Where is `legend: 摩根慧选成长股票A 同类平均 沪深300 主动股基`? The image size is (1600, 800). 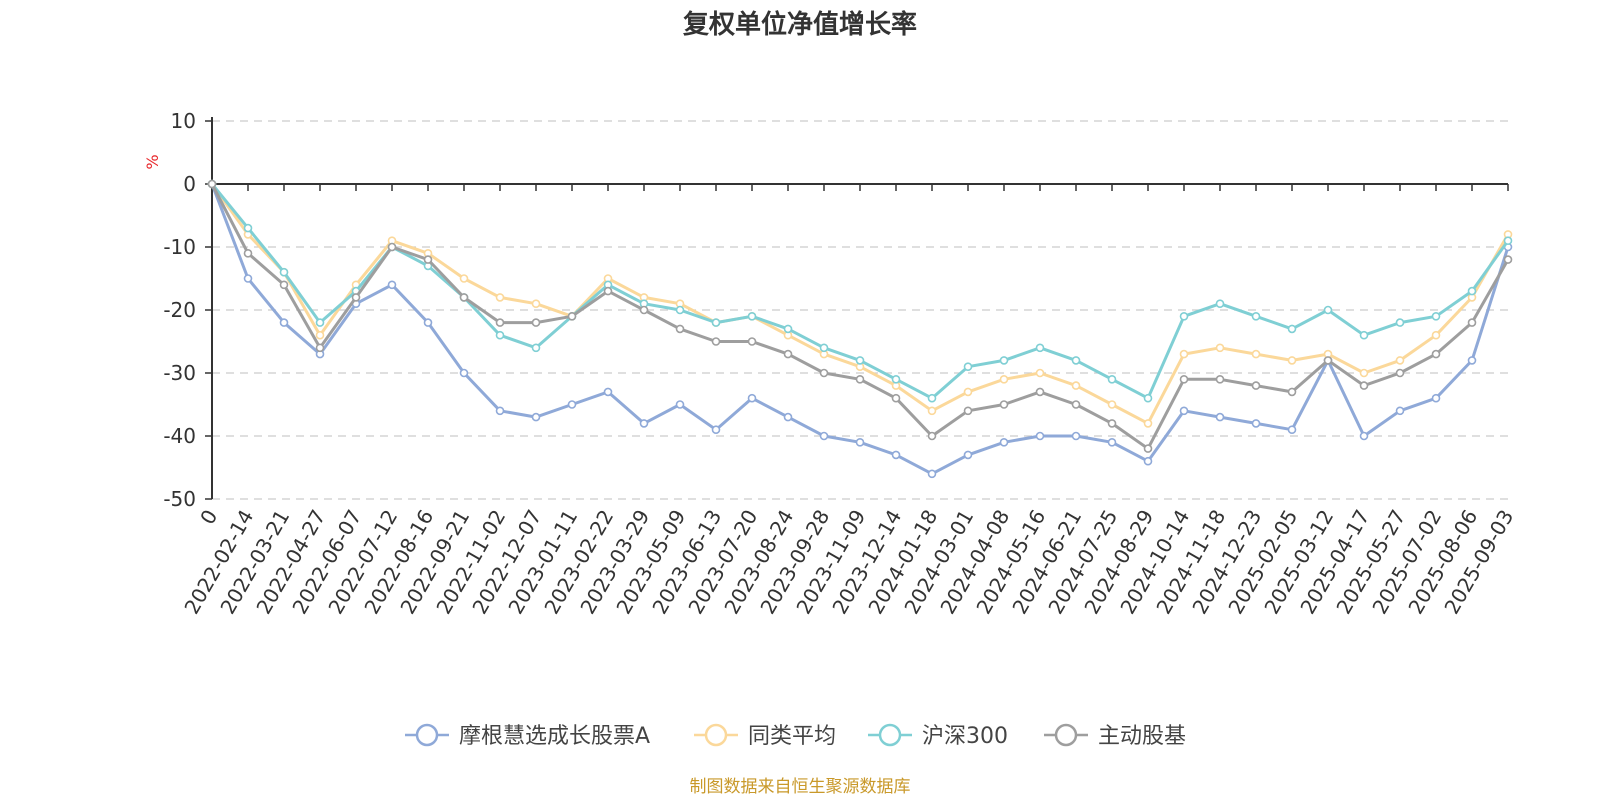 legend: 摩根慧选成长股票A 同类平均 沪深300 主动股基 is located at coordinates (795, 736).